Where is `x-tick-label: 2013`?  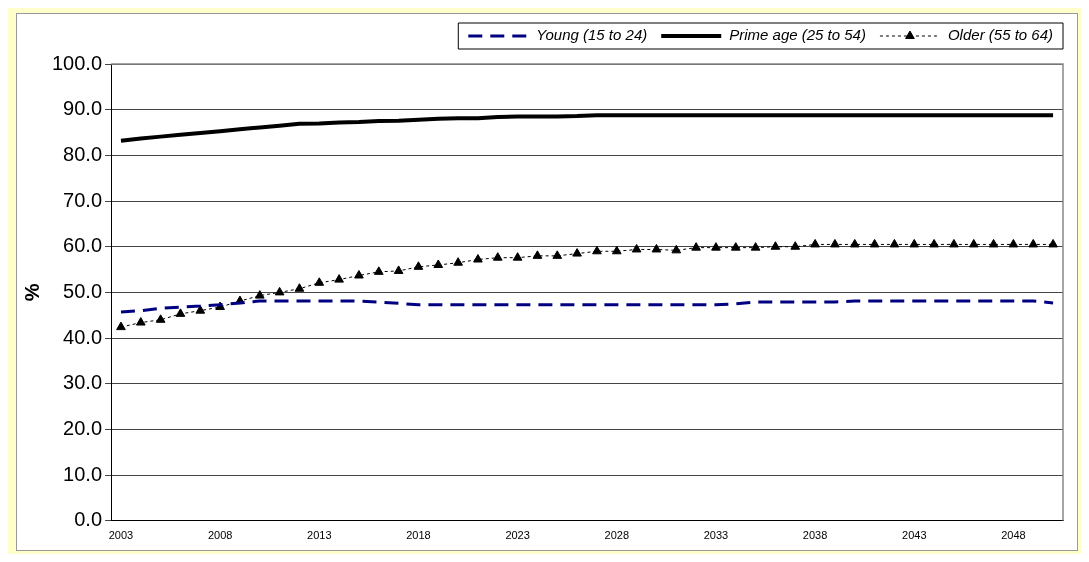 x-tick-label: 2013 is located at coordinates (319, 535).